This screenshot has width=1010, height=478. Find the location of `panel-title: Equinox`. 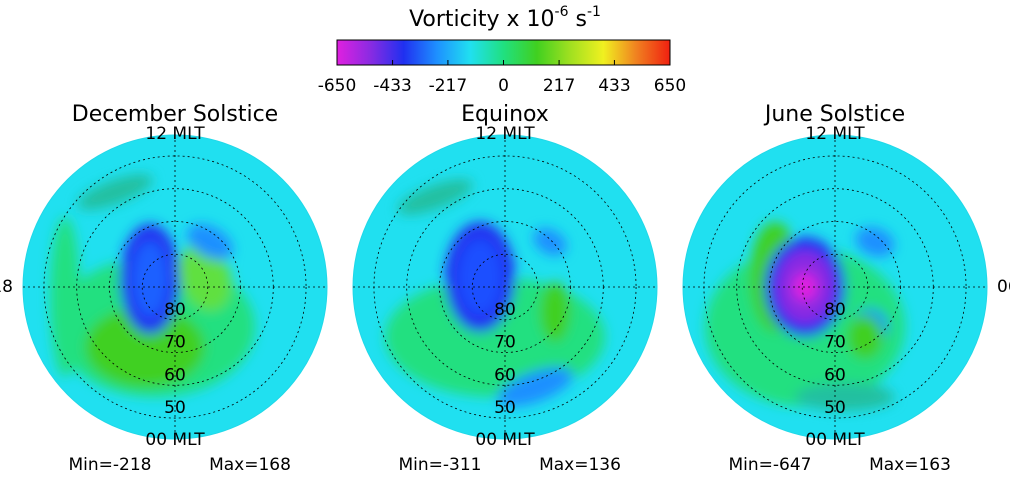

panel-title: Equinox is located at coordinates (505, 114).